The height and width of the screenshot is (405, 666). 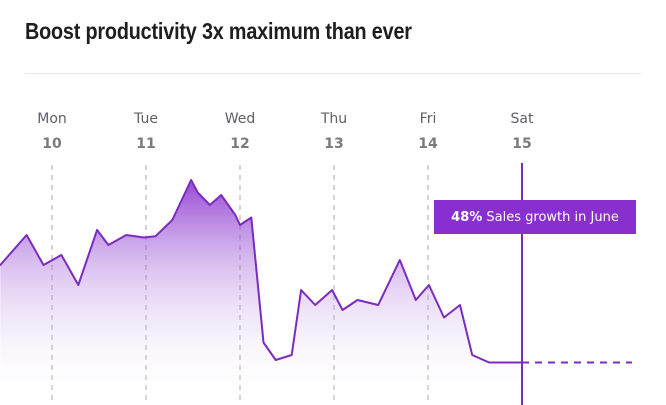 What do you see at coordinates (552, 217) in the screenshot?
I see `callout-text: Sales growth in June` at bounding box center [552, 217].